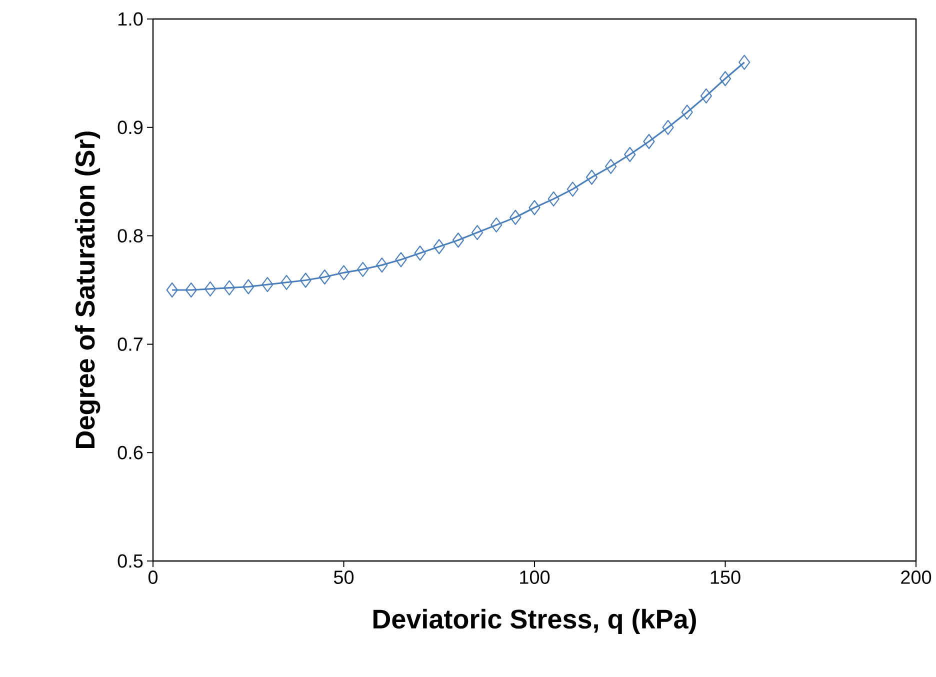 This screenshot has width=936, height=677. Describe the element at coordinates (87, 290) in the screenshot. I see `y-axis-title: Degree of Saturation (Sr)` at that location.